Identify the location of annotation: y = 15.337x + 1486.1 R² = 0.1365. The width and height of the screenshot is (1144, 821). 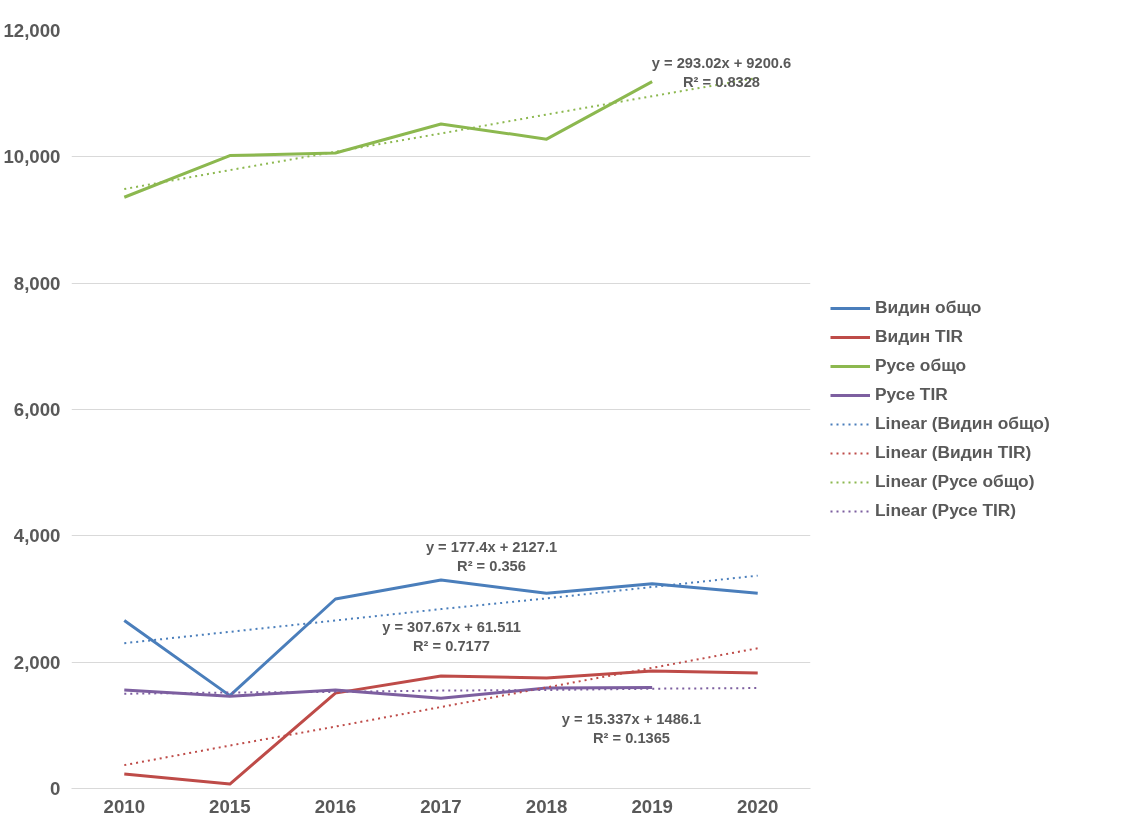
(631, 728).